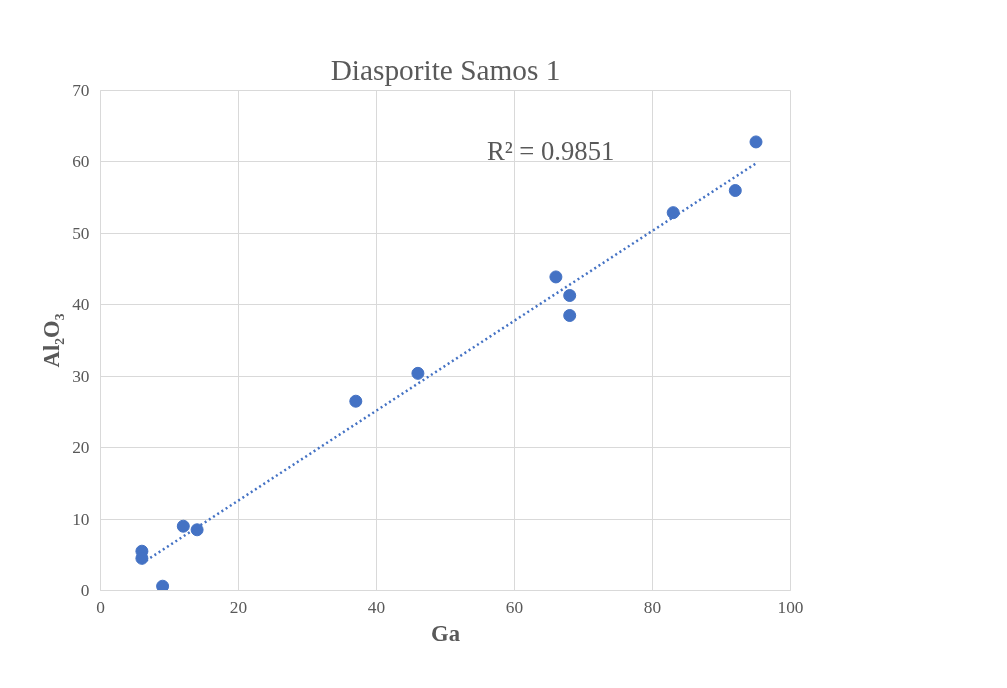 The width and height of the screenshot is (1007, 688). What do you see at coordinates (445, 633) in the screenshot?
I see `x-axis-title: Ga` at bounding box center [445, 633].